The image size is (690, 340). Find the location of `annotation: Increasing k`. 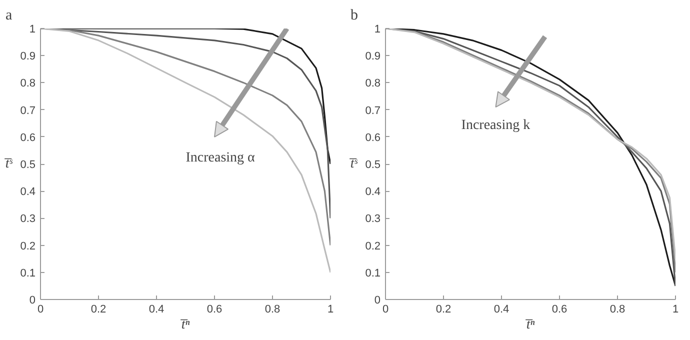

annotation: Increasing k is located at coordinates (495, 125).